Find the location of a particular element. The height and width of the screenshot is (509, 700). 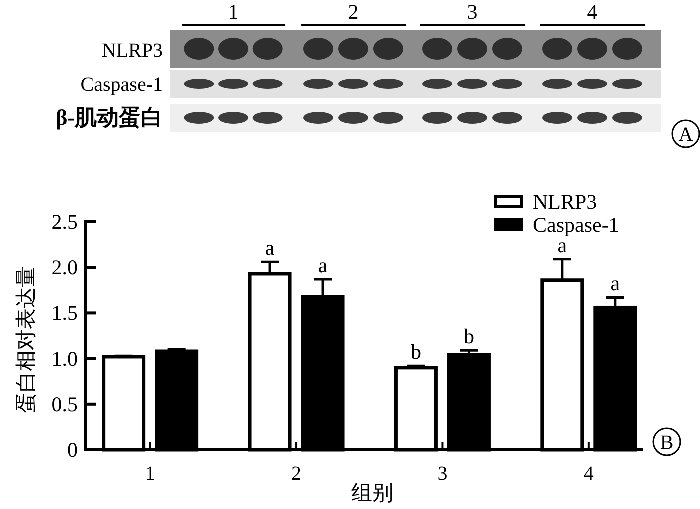

text: A is located at coordinates (686, 135).